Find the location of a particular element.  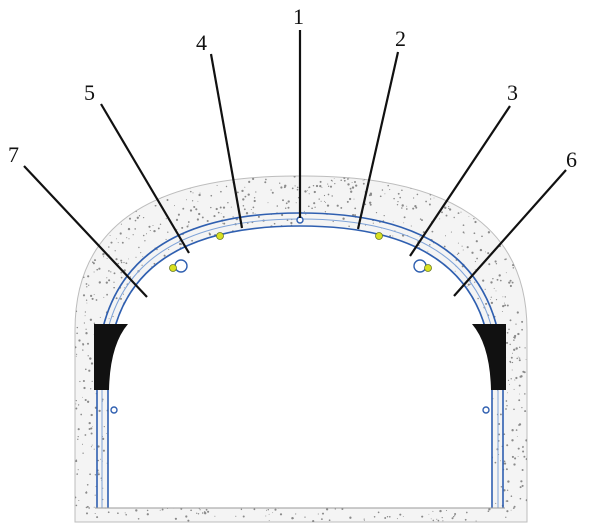

right-support-block is located at coordinates (489, 357).